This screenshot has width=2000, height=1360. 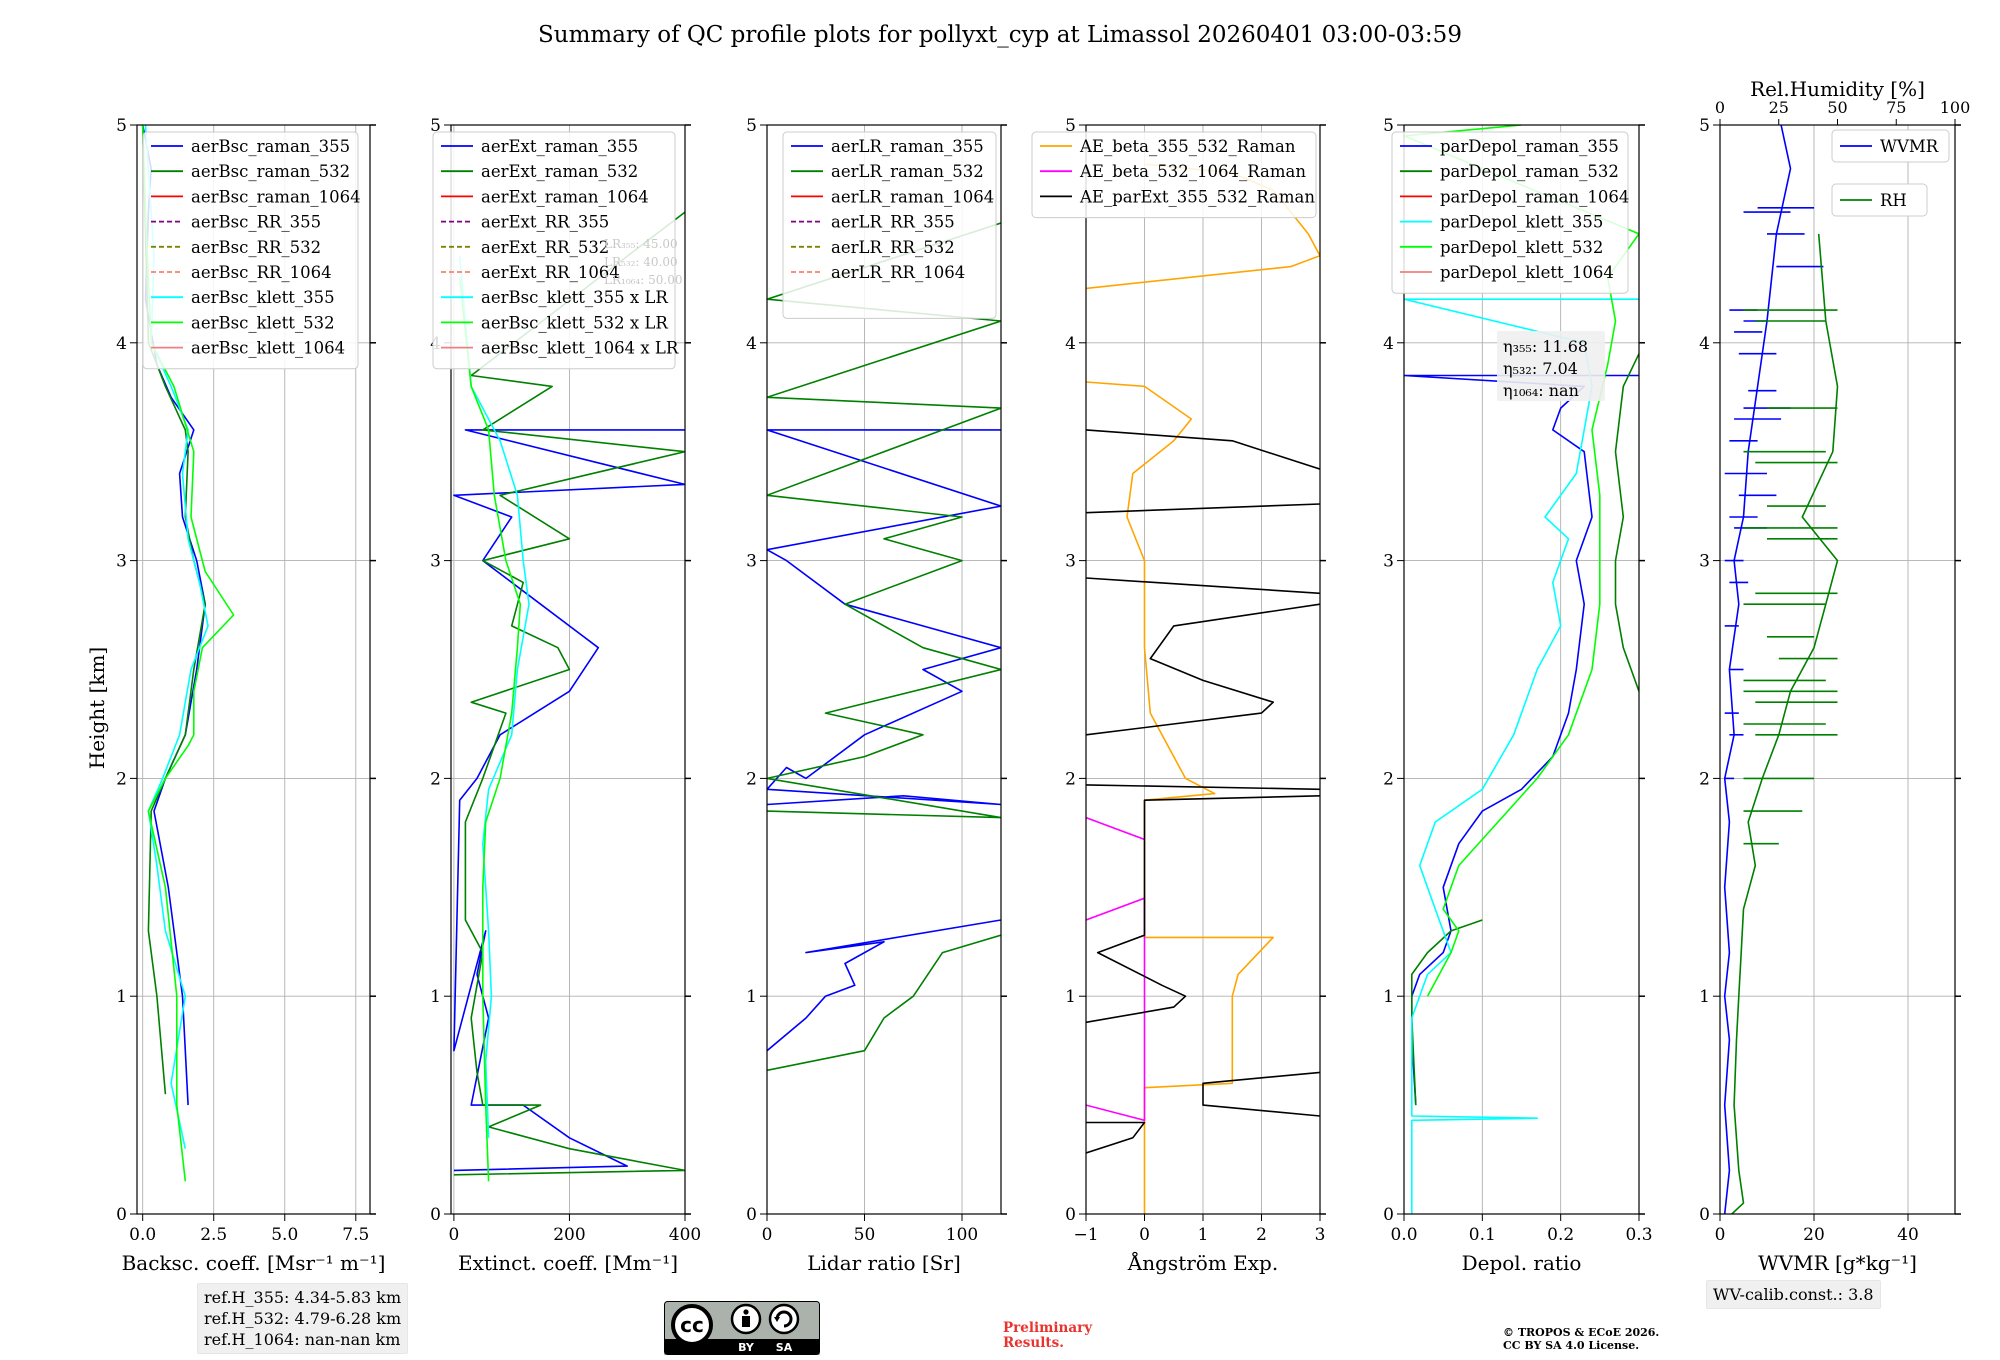 What do you see at coordinates (1203, 909) in the screenshot?
I see `series-AE_parExt_355_532_Raman_c` at bounding box center [1203, 909].